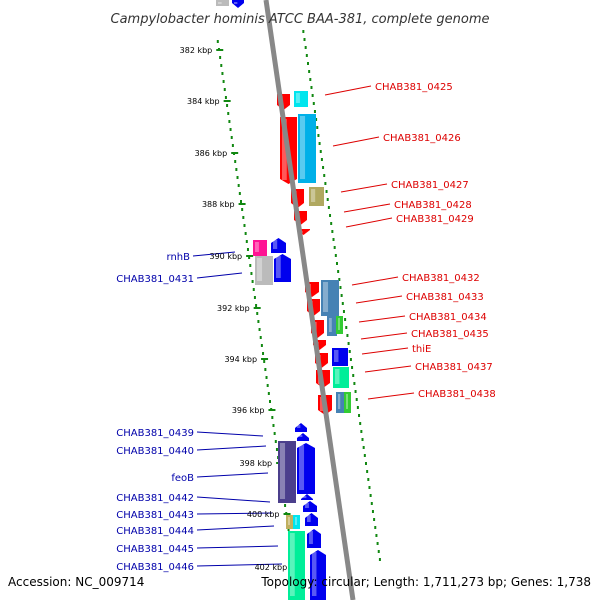 This screenshot has width=600, height=600. I want to click on gene-label-chab381-0428: CHAB381_0428, so click(433, 205).